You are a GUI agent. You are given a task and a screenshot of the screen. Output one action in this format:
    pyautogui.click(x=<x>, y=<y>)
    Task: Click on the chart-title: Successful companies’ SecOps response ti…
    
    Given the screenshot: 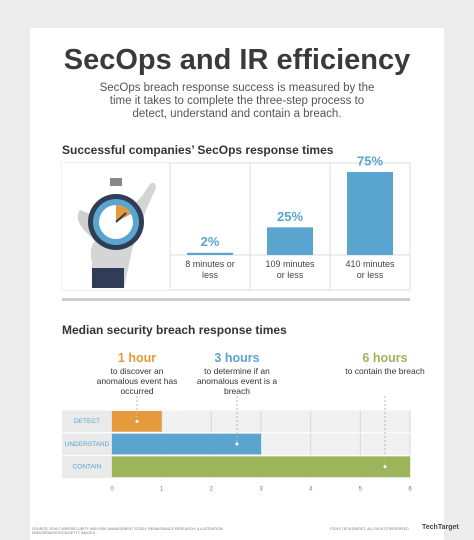 What is the action you would take?
    pyautogui.click(x=198, y=150)
    